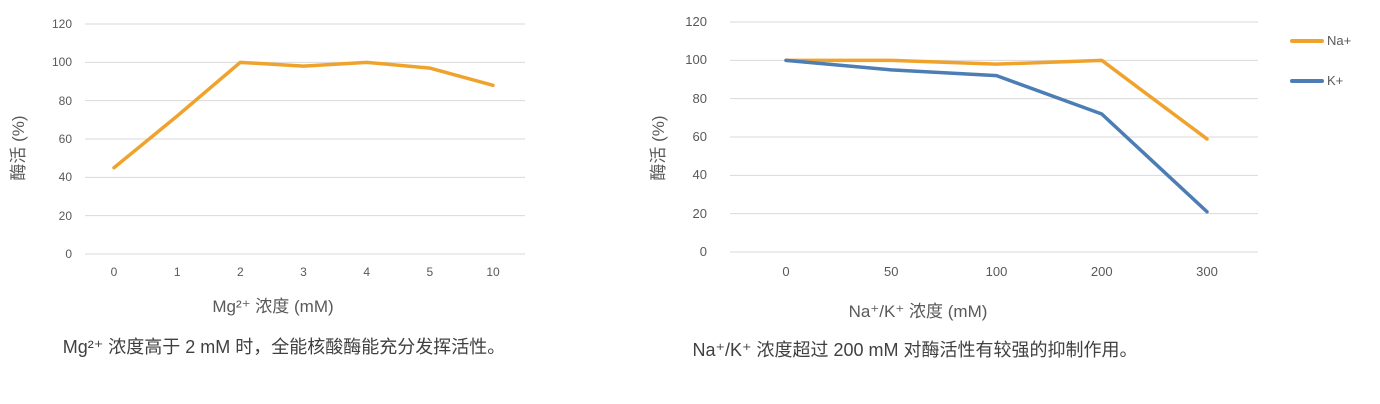  I want to click on right-chart-x-axis-title: Na⁺/K⁺ 浓度 (mM), so click(918, 311).